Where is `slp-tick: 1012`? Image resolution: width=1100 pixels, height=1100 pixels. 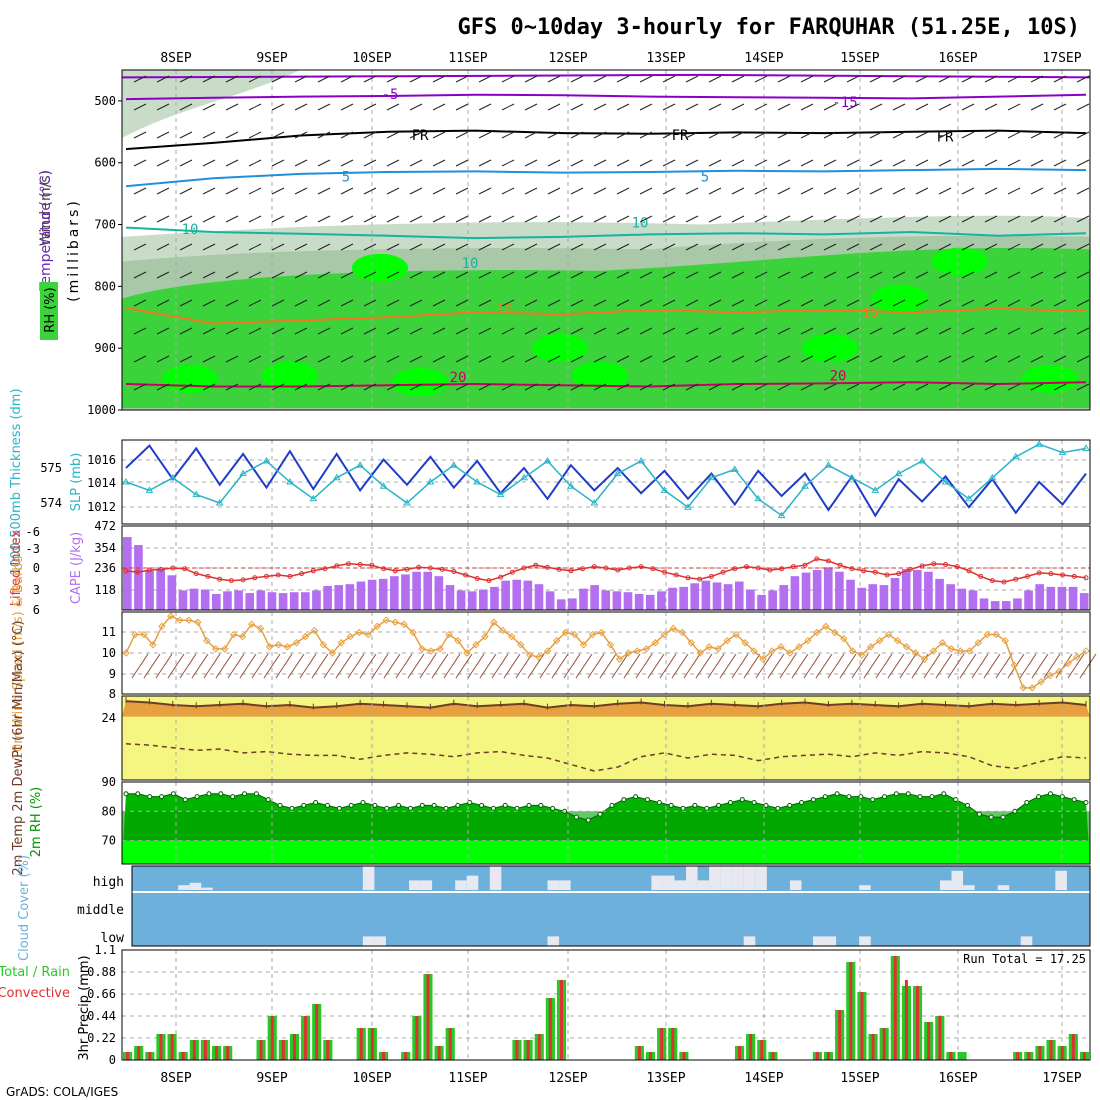
slp-tick: 1012 is located at coordinates (101, 507).